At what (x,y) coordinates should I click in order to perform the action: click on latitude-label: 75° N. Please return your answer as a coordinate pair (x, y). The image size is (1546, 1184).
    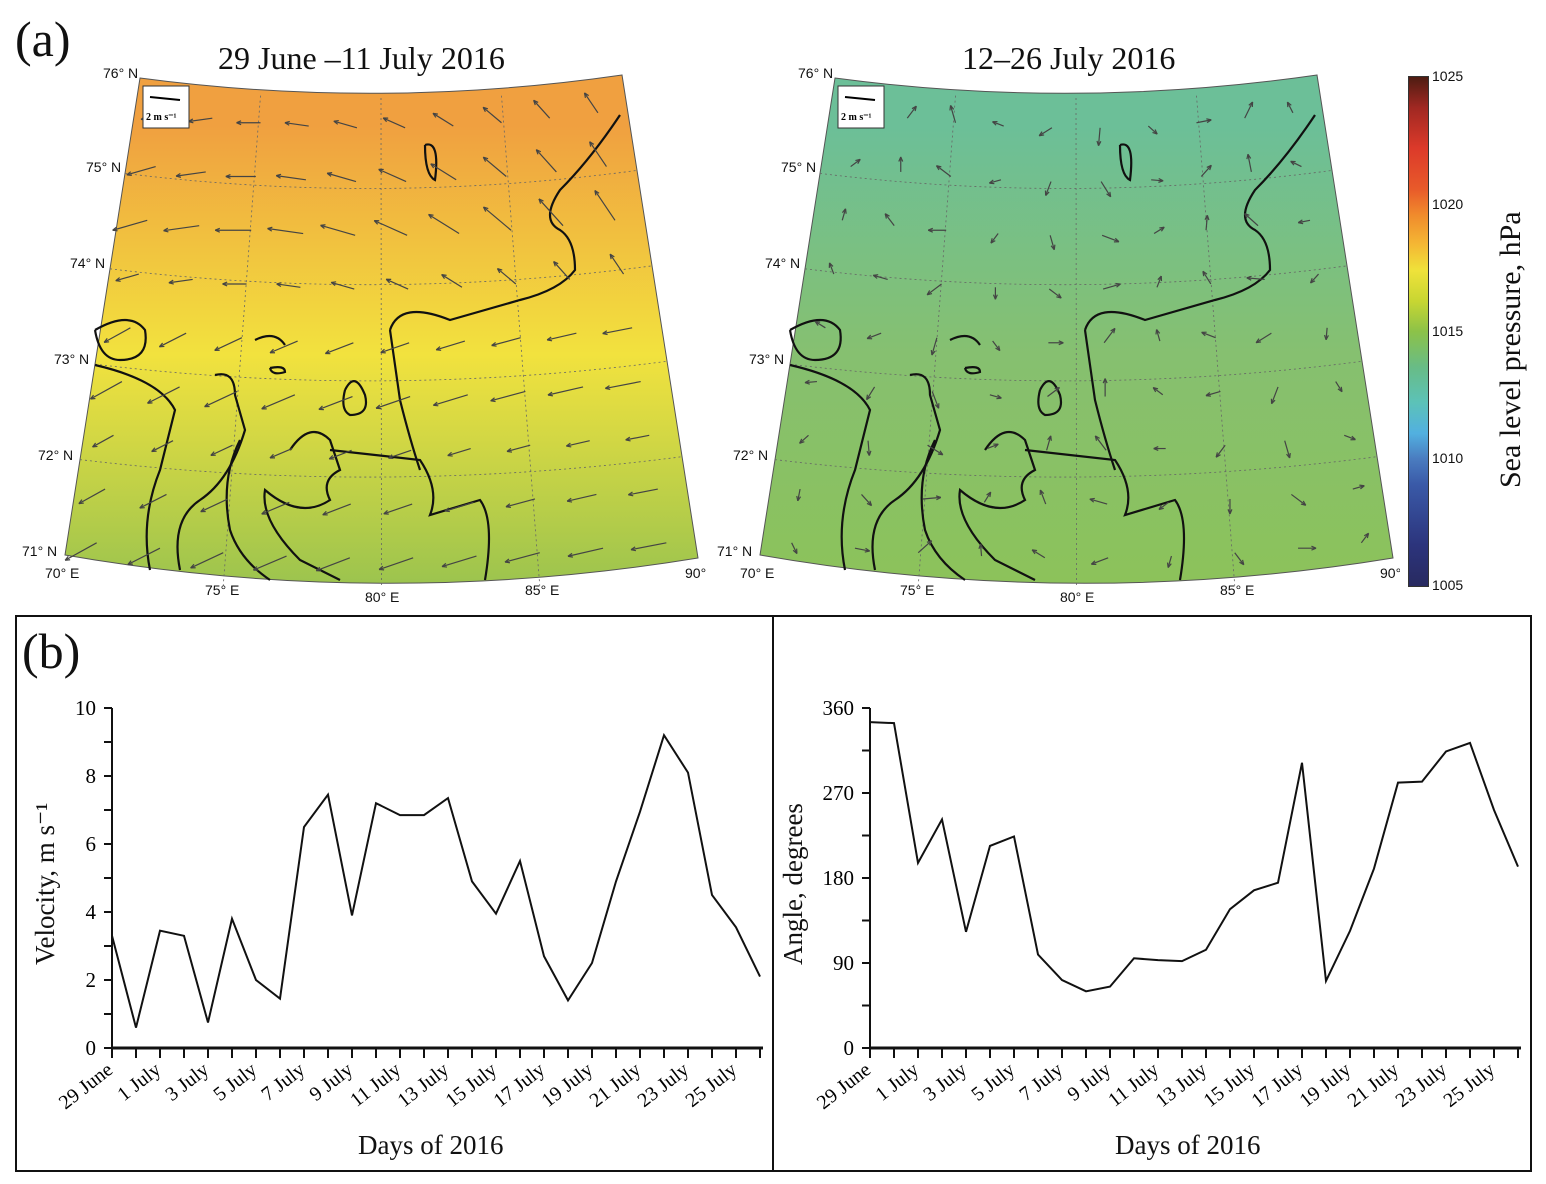
    Looking at the image, I should click on (798, 167).